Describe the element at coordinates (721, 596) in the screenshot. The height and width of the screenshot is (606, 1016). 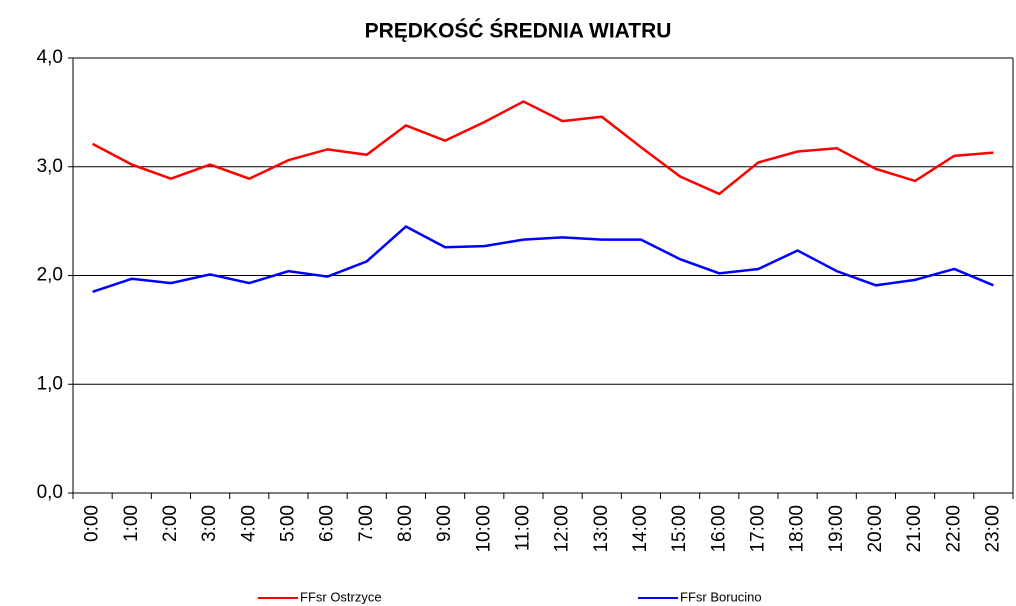
I see `legend-label: FFsr Borucino` at that location.